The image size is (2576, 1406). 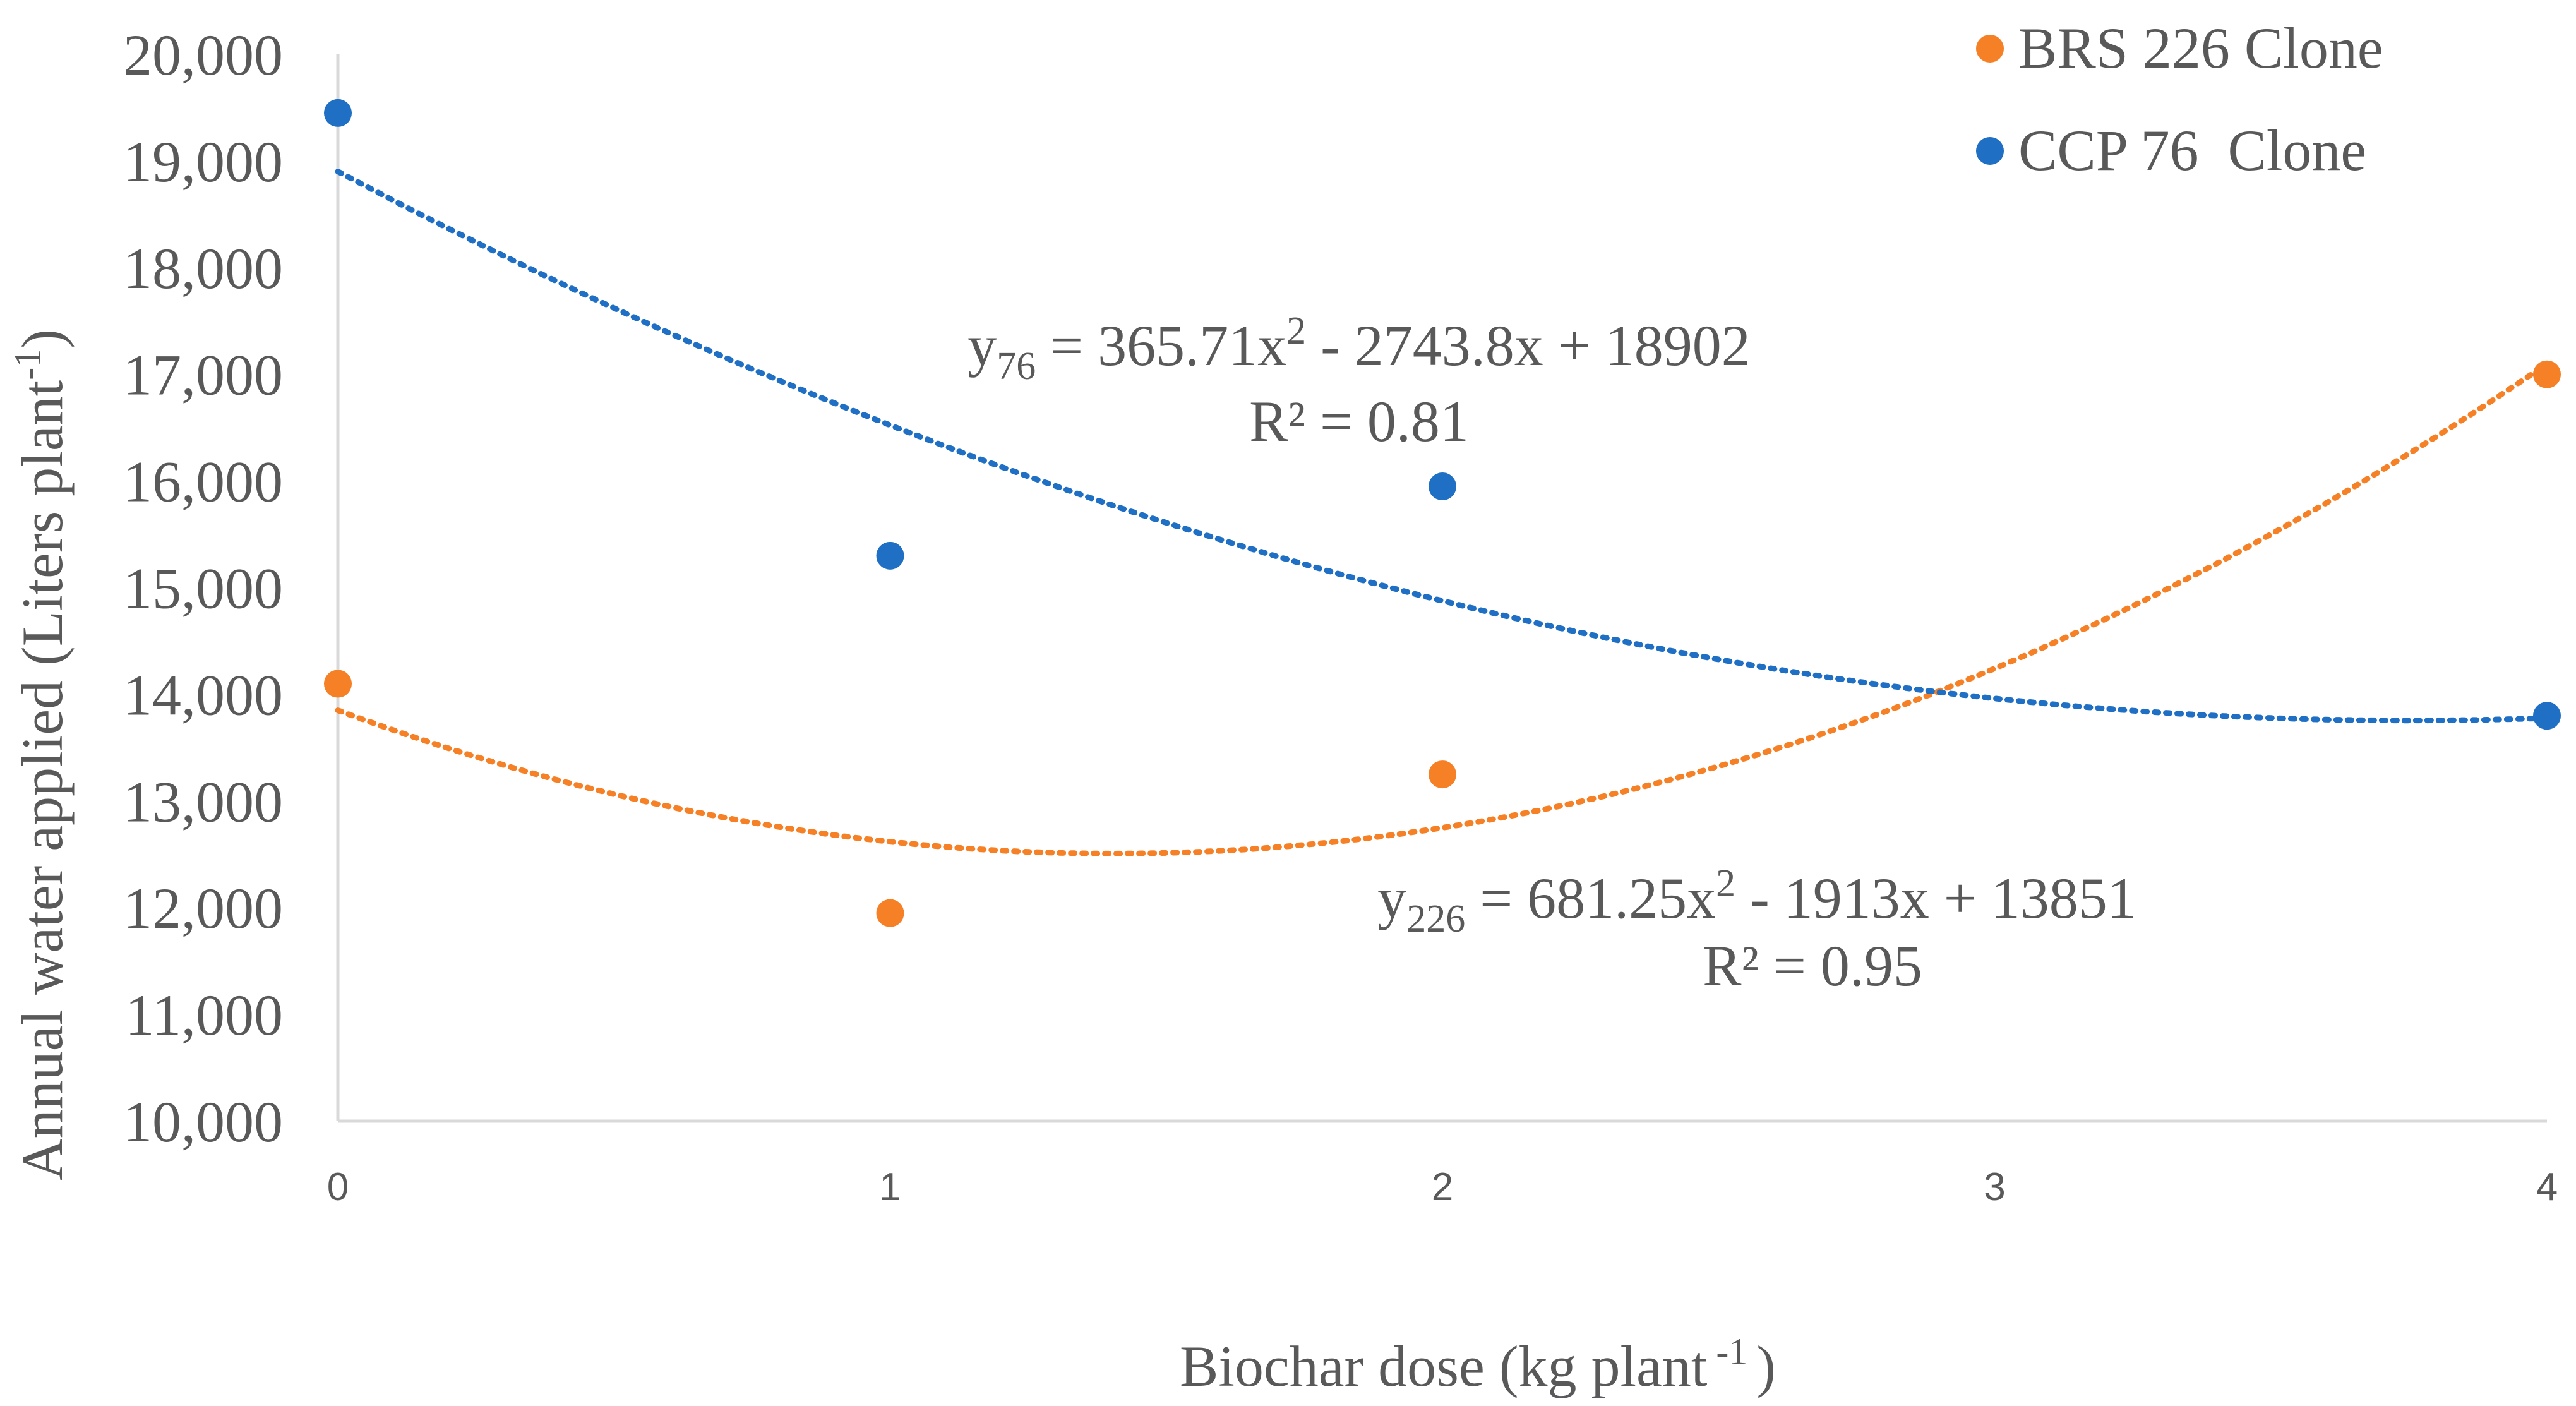 I want to click on legend-label-ccp76: CCP 76 Clone, so click(x=2192, y=151).